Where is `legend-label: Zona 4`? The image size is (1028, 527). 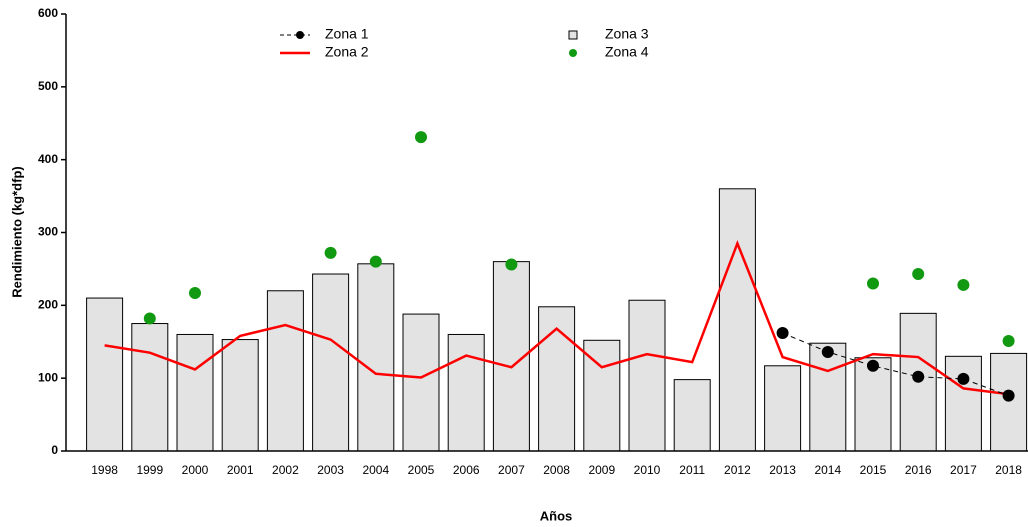
legend-label: Zona 4 is located at coordinates (627, 52).